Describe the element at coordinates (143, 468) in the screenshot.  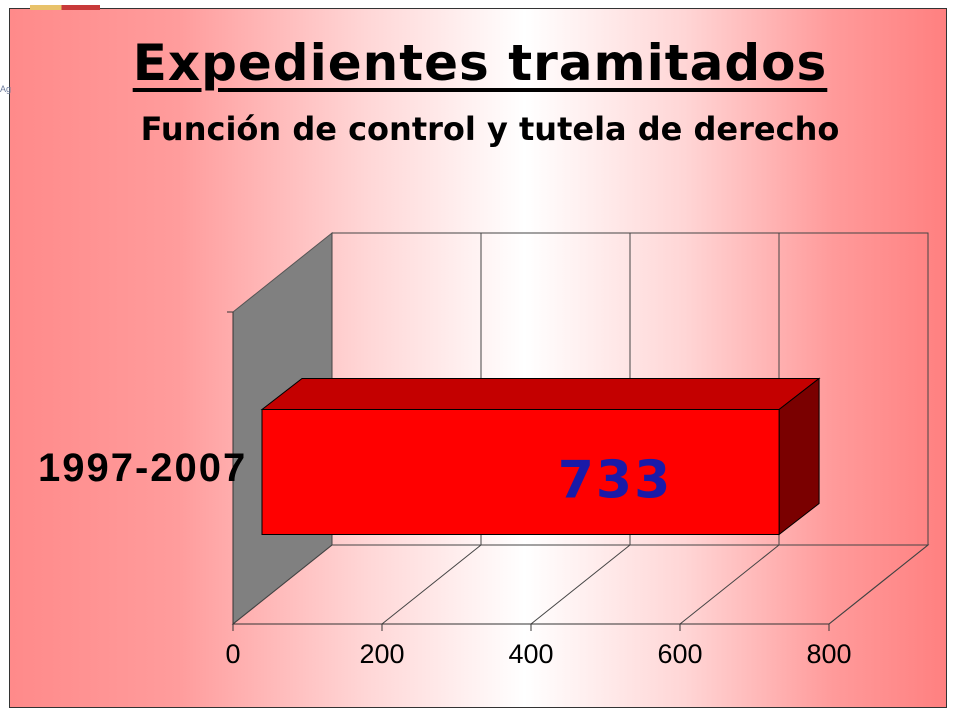
I see `category-label: 1997-2007` at that location.